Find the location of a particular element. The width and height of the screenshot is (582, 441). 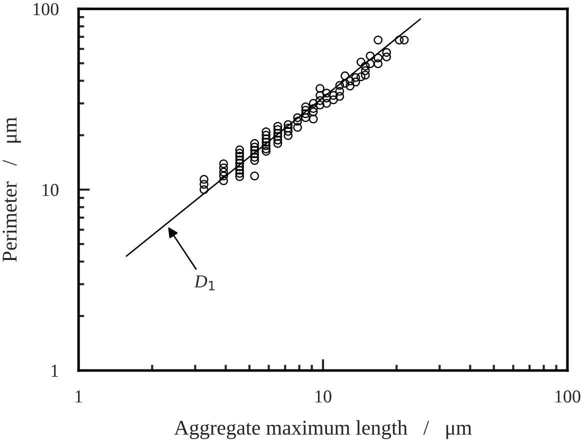

annotation: D$_{1}$ is located at coordinates (204, 282).